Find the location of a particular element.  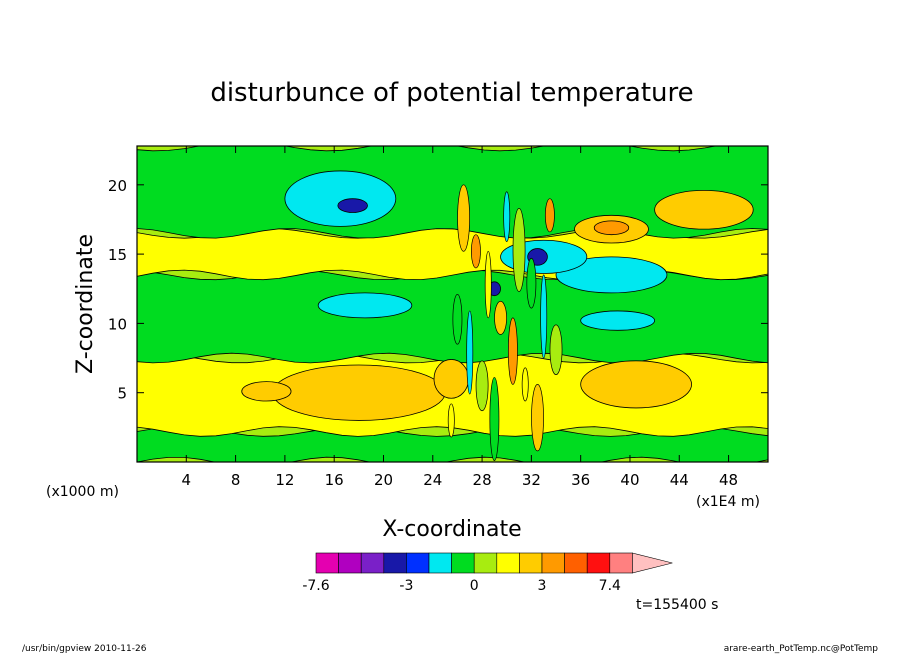

chart-title: disturbunce of potential temperature is located at coordinates (451, 93).